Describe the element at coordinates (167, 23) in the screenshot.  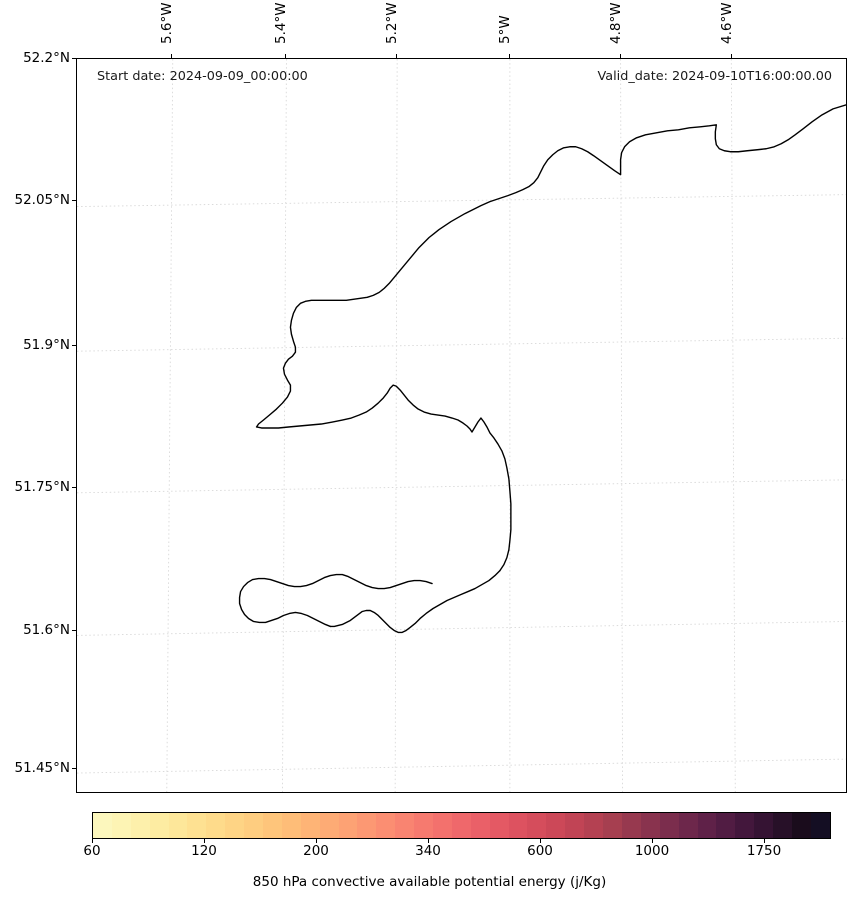
I see `x-tick-label: 5.6°W` at that location.